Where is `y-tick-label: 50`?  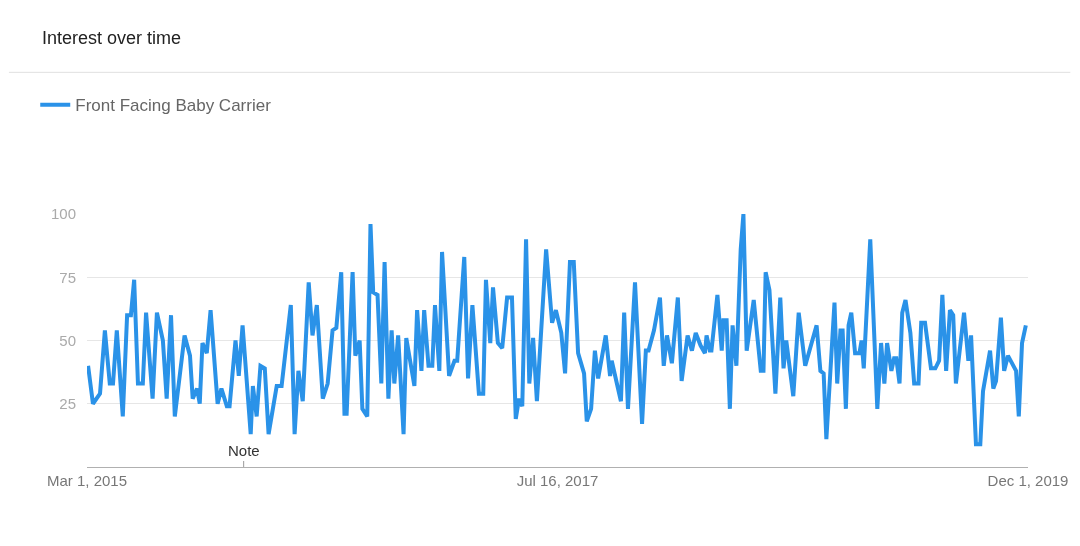 y-tick-label: 50 is located at coordinates (67, 340).